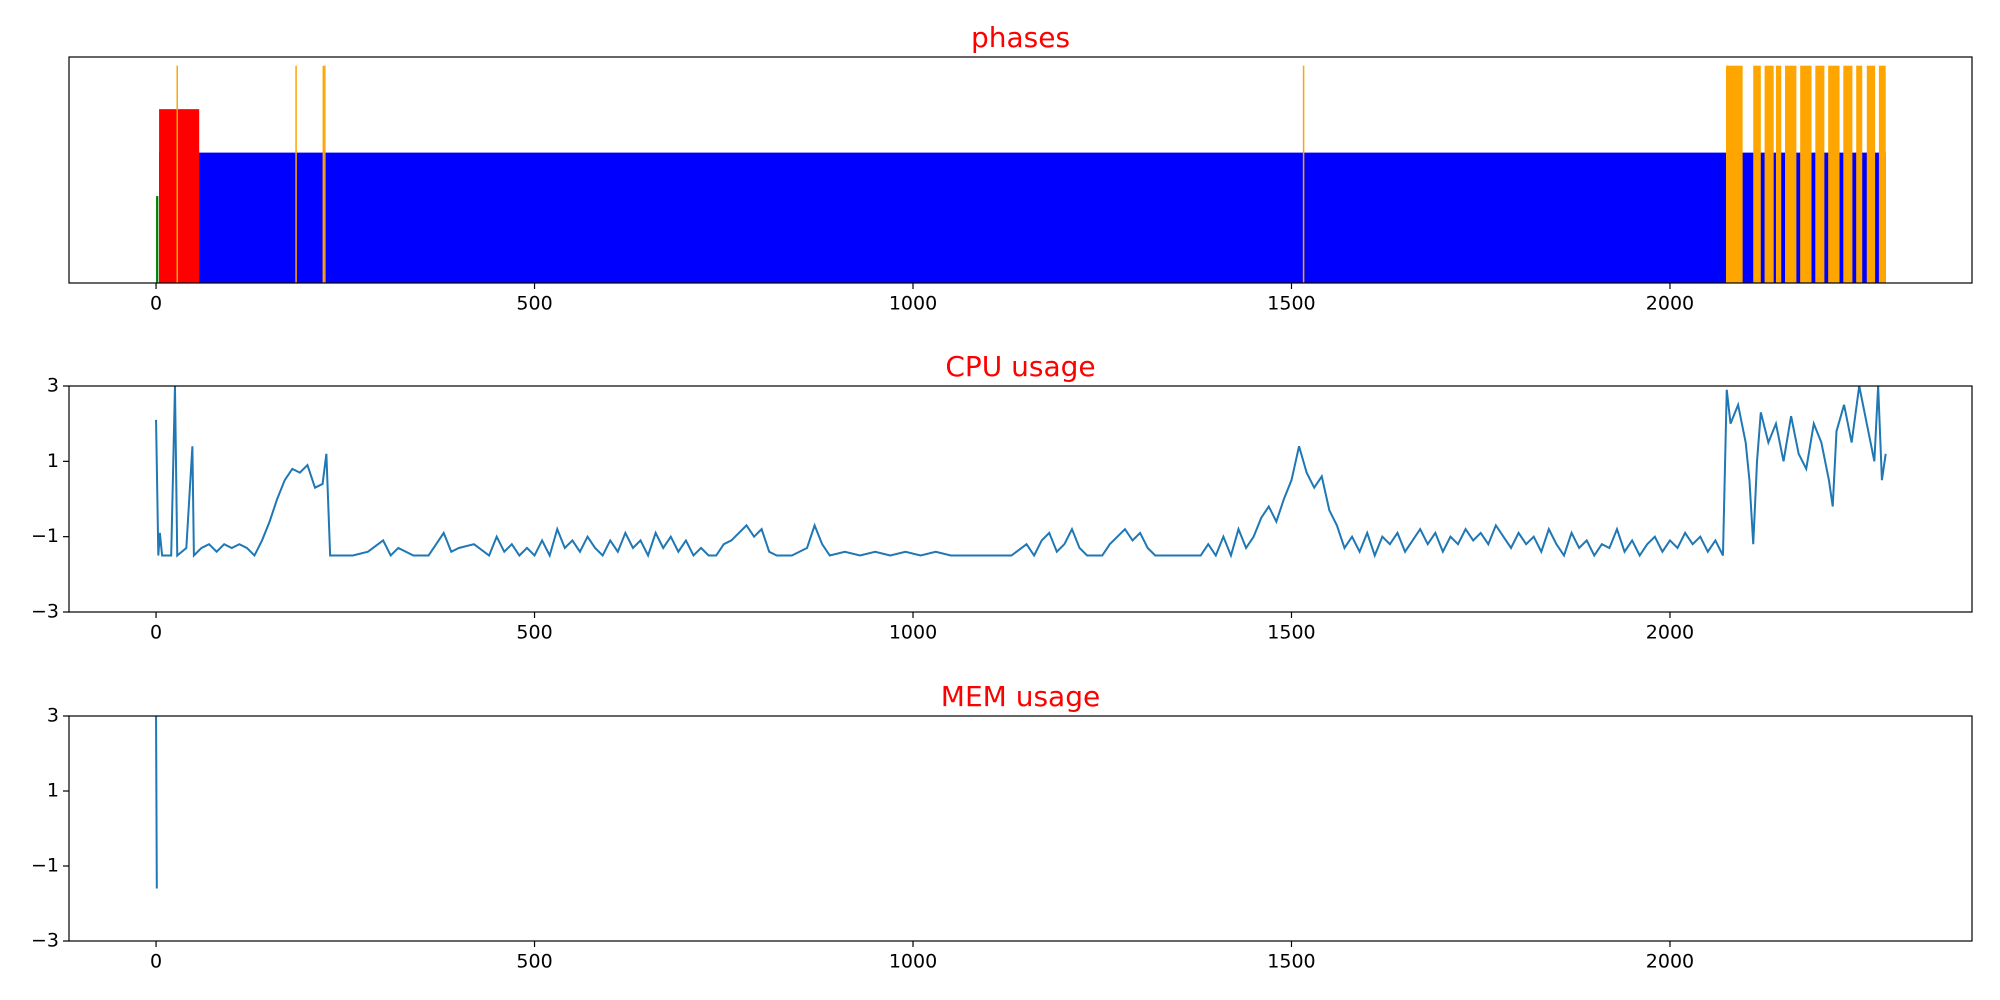  Describe the element at coordinates (156, 802) in the screenshot. I see `usage-line` at that location.